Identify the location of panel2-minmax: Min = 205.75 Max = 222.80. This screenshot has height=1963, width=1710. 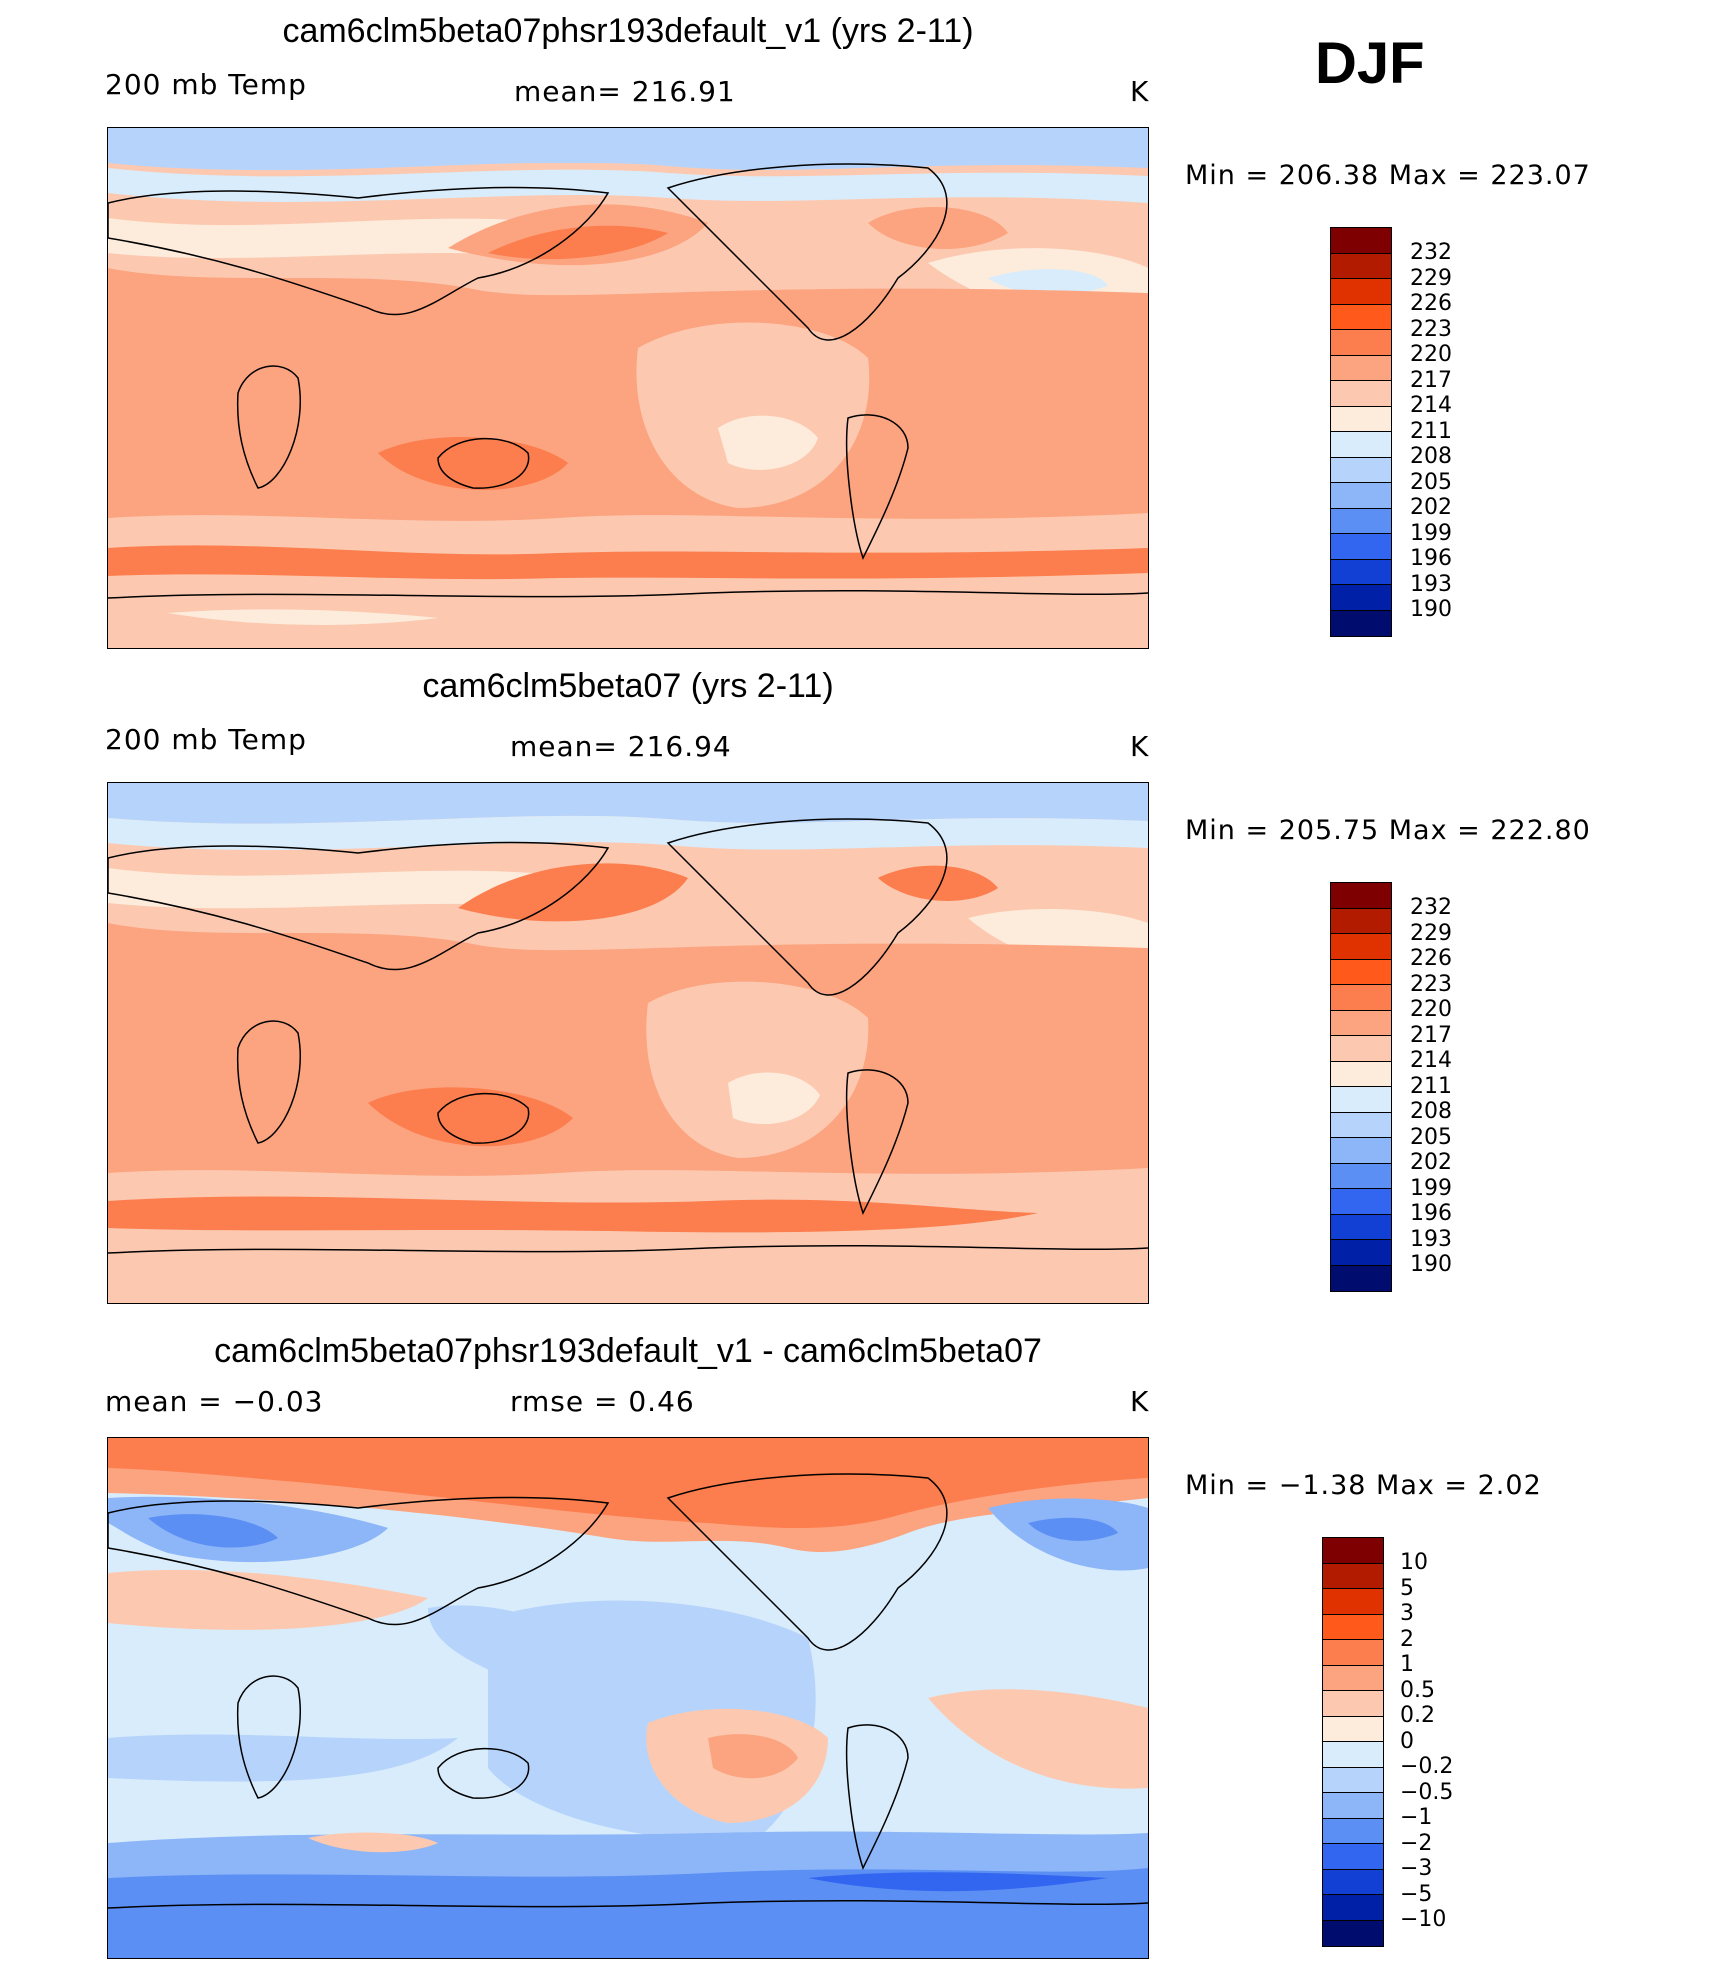
(1388, 830).